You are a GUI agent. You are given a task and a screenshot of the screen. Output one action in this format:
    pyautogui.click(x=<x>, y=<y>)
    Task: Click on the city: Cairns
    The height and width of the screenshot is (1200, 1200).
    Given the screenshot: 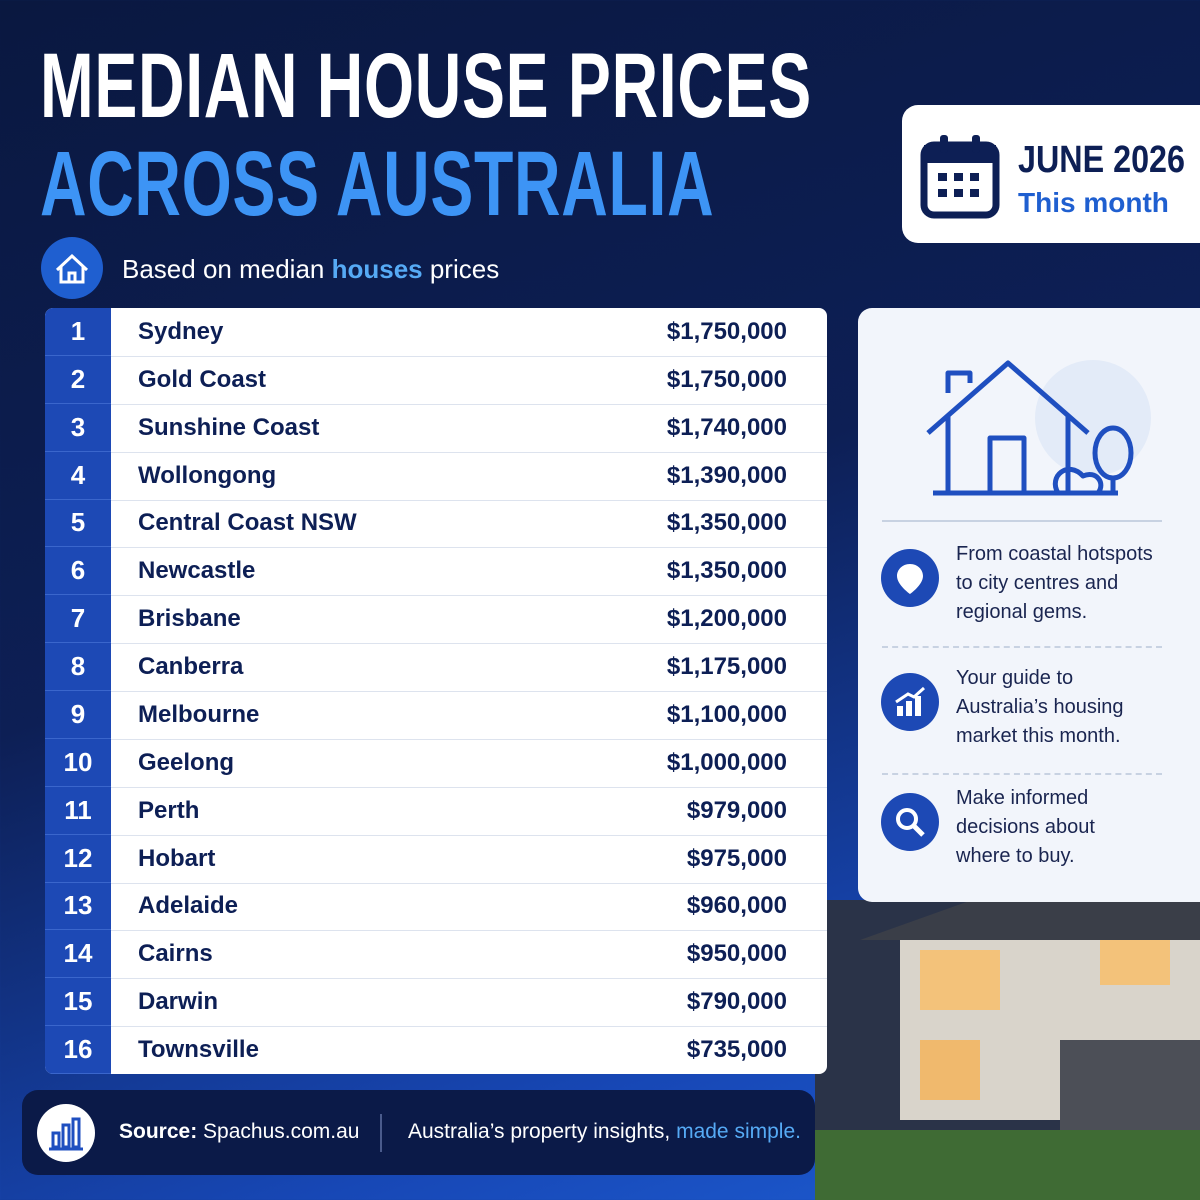 What is the action you would take?
    pyautogui.click(x=175, y=954)
    